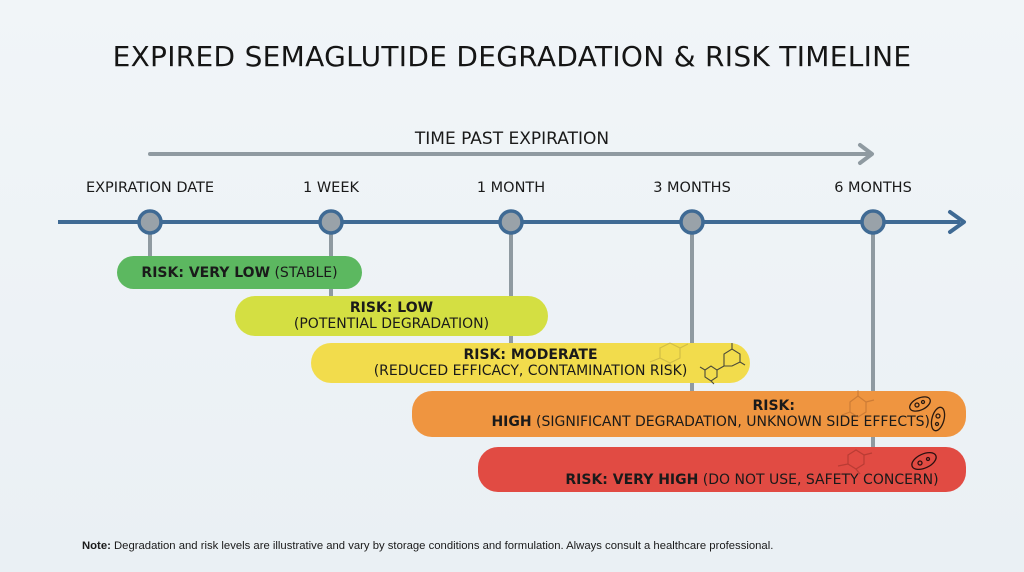 The width and height of the screenshot is (1024, 572). I want to click on time-axis-label: TIME PAST EXPIRATION, so click(512, 139).